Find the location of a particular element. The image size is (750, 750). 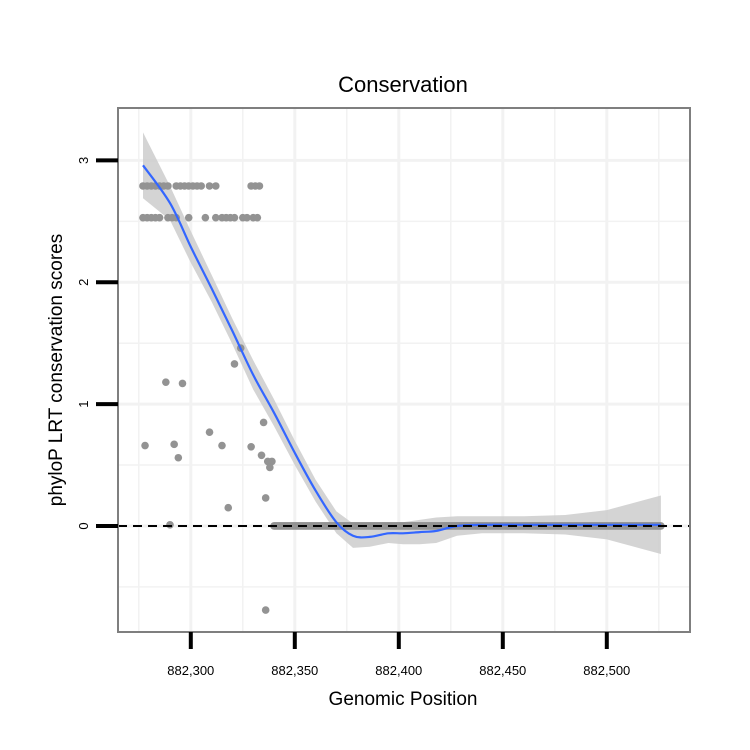

x-tick-label: 882,300 is located at coordinates (190, 670).